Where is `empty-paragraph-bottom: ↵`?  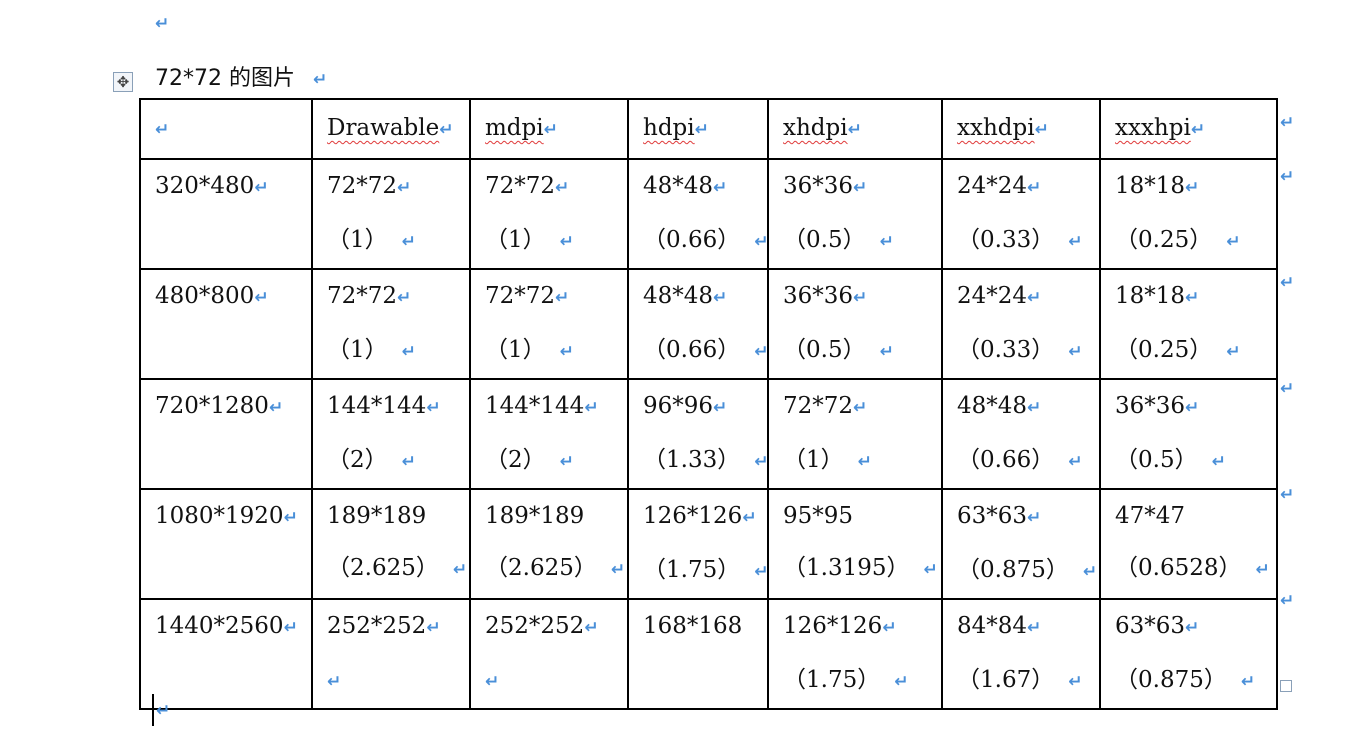
empty-paragraph-bottom: ↵ is located at coordinates (161, 710).